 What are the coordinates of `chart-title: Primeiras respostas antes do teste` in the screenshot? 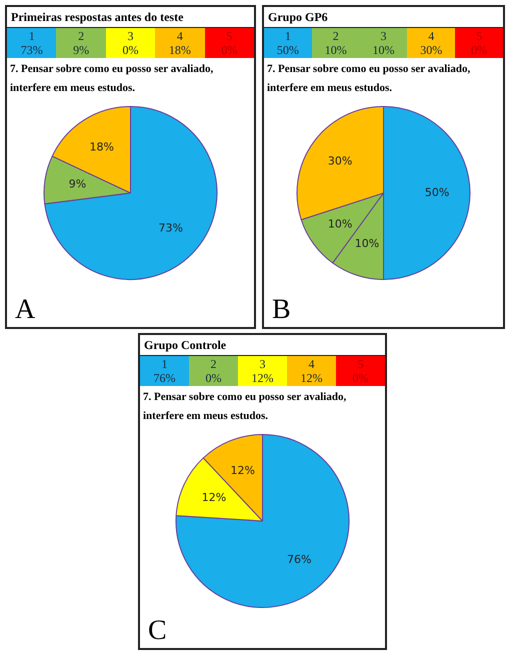 It's located at (130, 17).